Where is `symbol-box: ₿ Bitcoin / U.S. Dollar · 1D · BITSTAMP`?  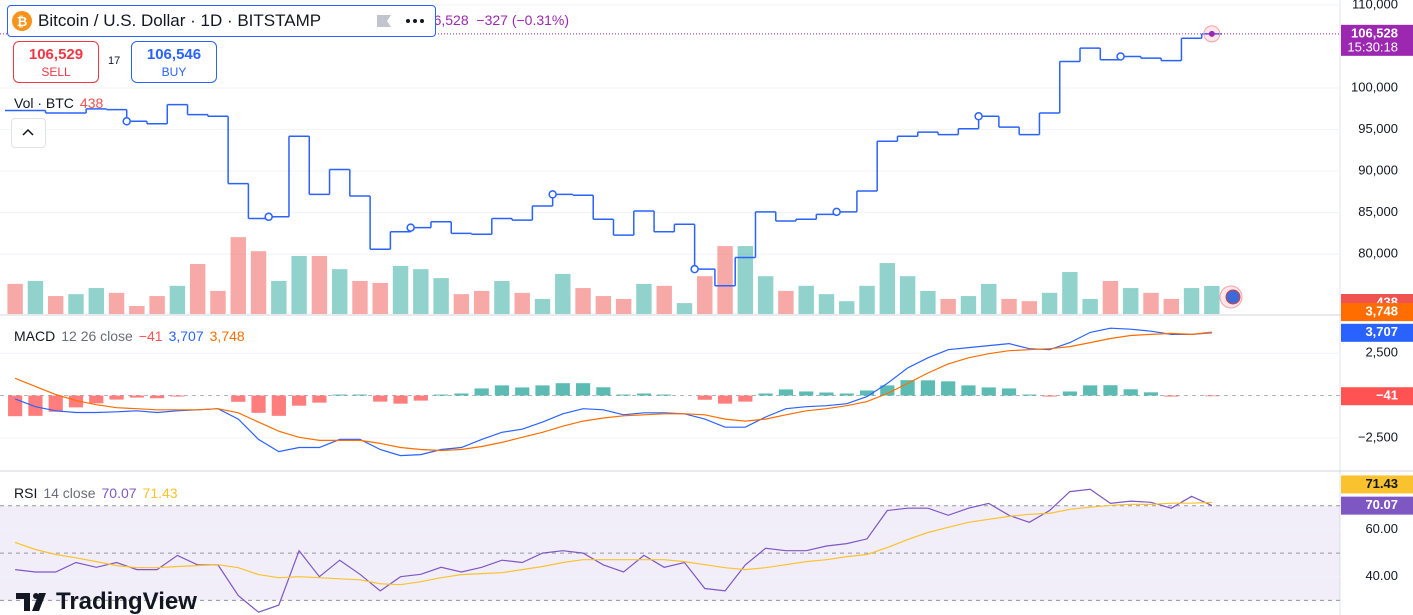 symbol-box: ₿ Bitcoin / U.S. Dollar · 1D · BITSTAMP is located at coordinates (221, 21).